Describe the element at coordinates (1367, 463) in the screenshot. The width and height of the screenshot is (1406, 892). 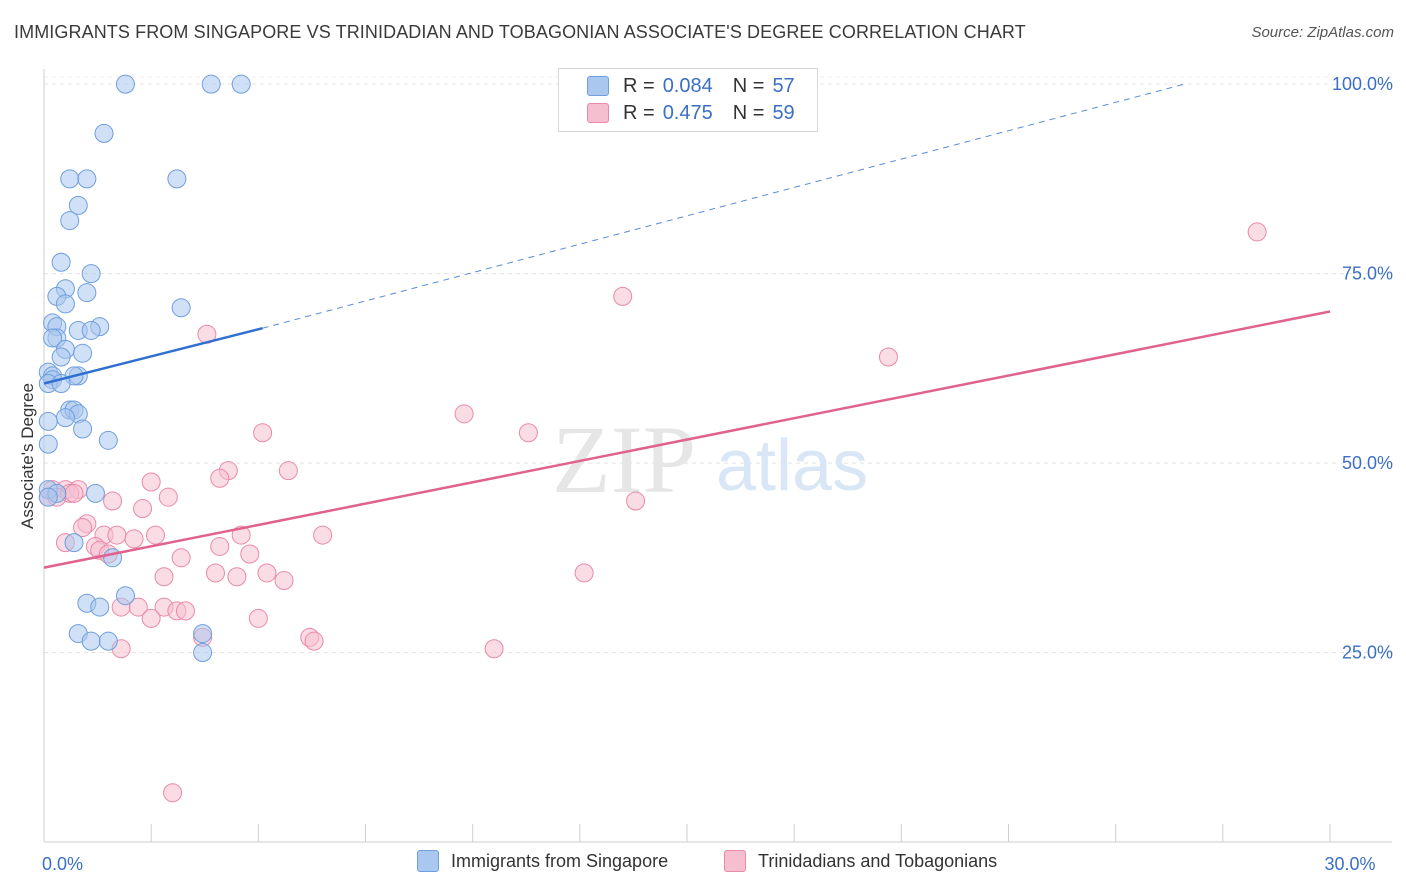
I see `y-tick-label: 50.0%` at that location.